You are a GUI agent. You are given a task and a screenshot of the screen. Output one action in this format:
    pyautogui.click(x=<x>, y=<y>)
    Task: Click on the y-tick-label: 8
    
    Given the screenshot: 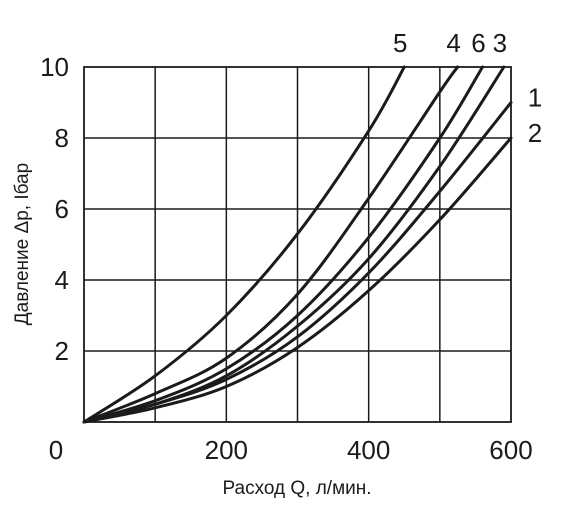 What is the action you would take?
    pyautogui.click(x=62, y=138)
    